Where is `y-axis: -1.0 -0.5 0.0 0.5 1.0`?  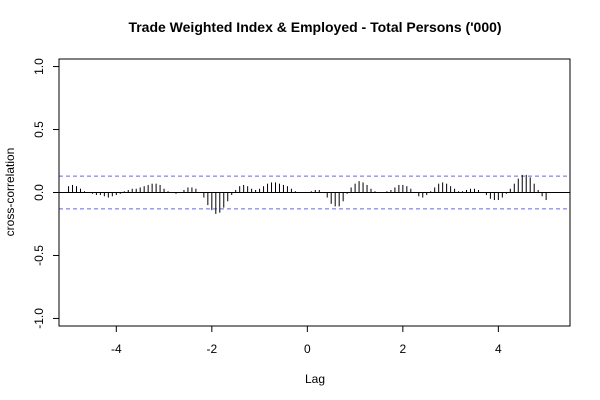 y-axis: -1.0 -0.5 0.0 0.5 1.0 is located at coordinates (46, 193).